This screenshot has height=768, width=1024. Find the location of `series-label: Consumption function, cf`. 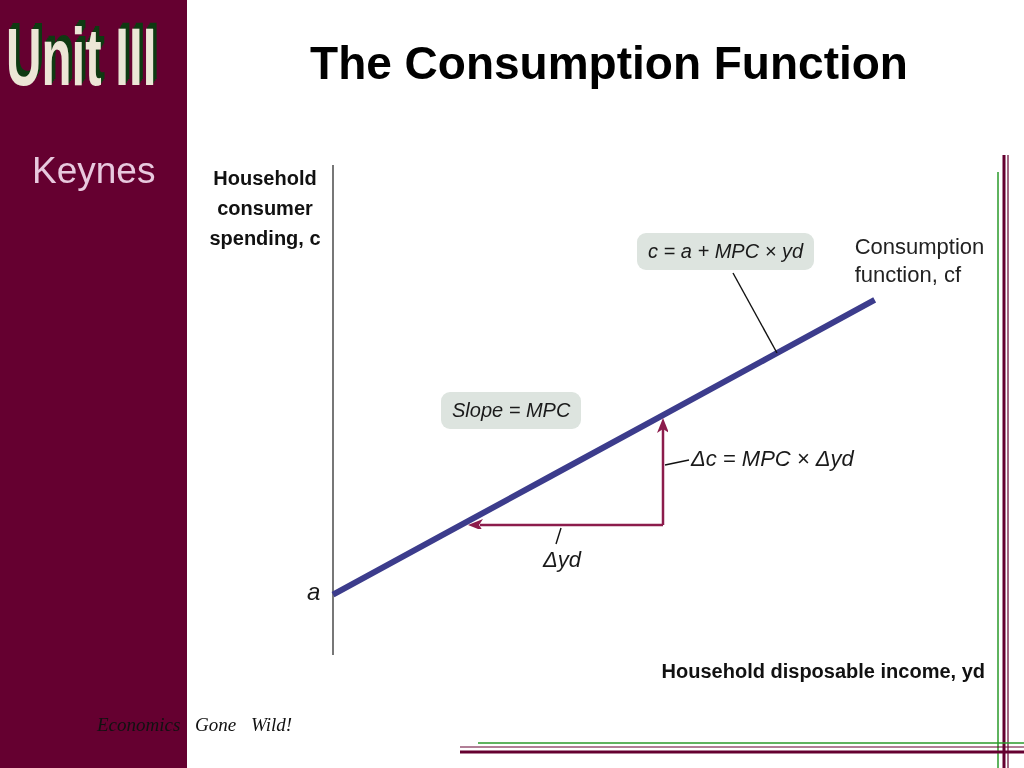

series-label: Consumption function, cf is located at coordinates (919, 260).